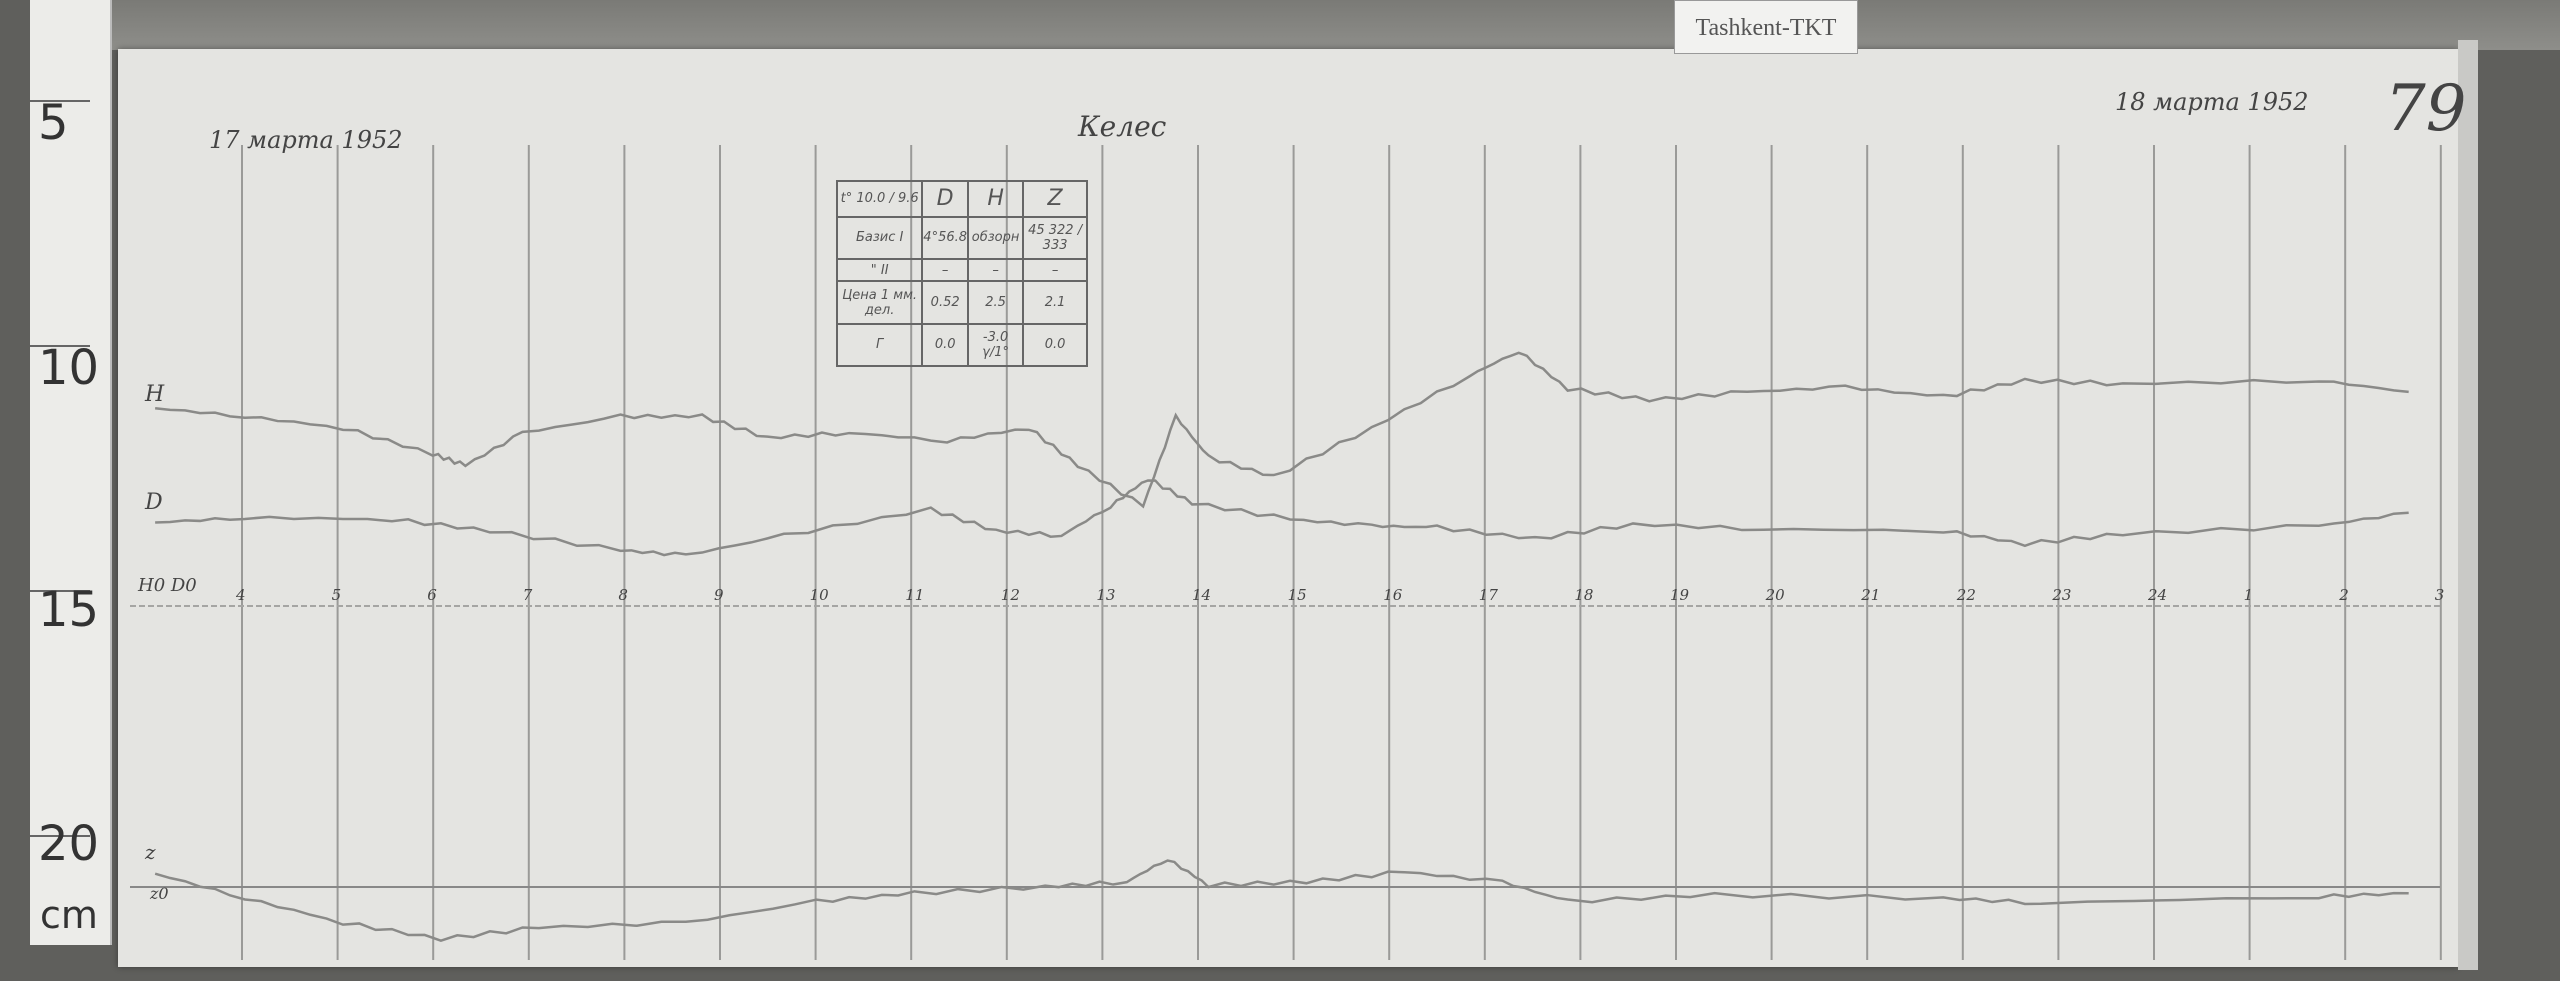  Describe the element at coordinates (879, 345) in the screenshot. I see `table-cell: Г` at that location.